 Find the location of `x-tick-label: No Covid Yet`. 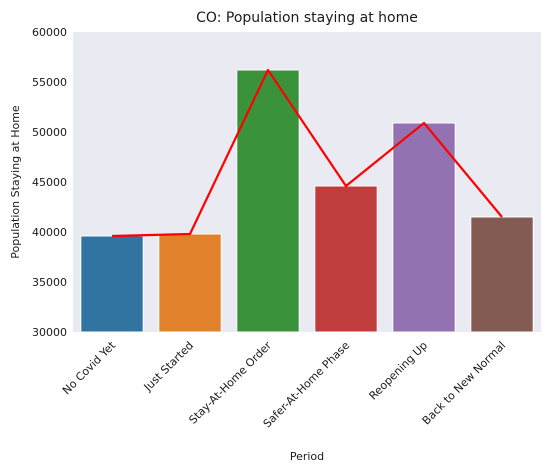

x-tick-label: No Covid Yet is located at coordinates (89, 367).